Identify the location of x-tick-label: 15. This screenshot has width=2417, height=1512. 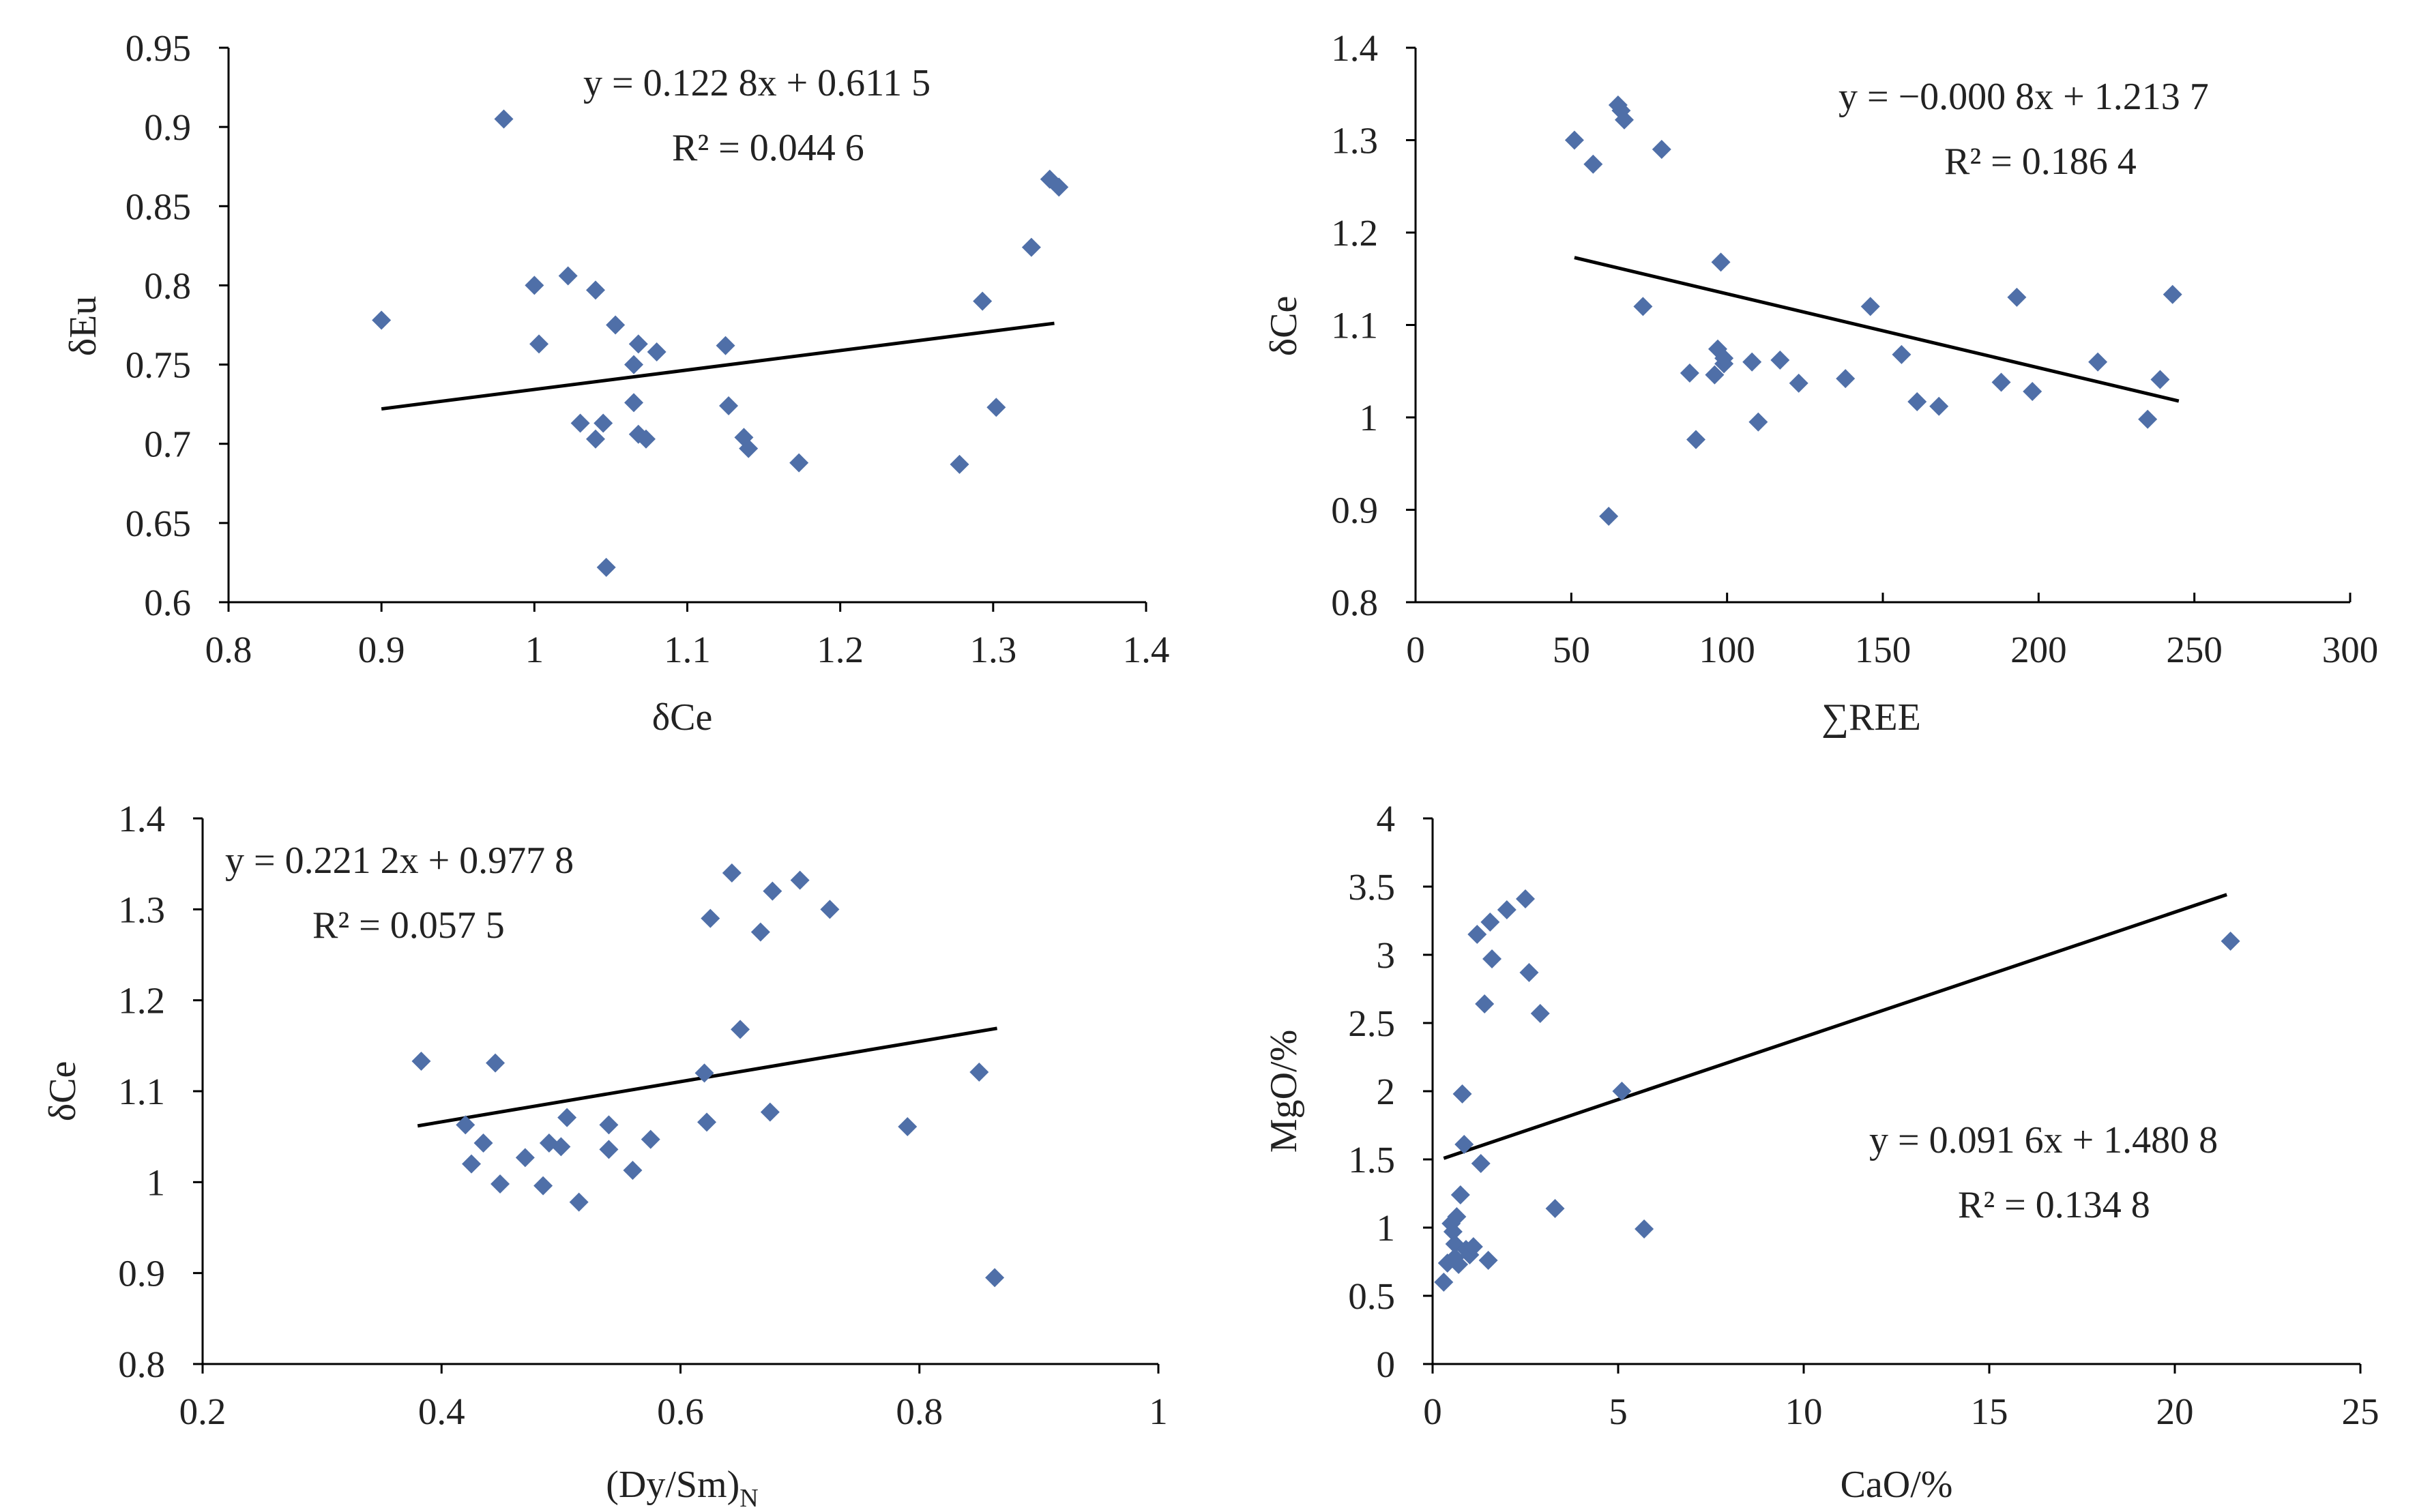
(1989, 1411).